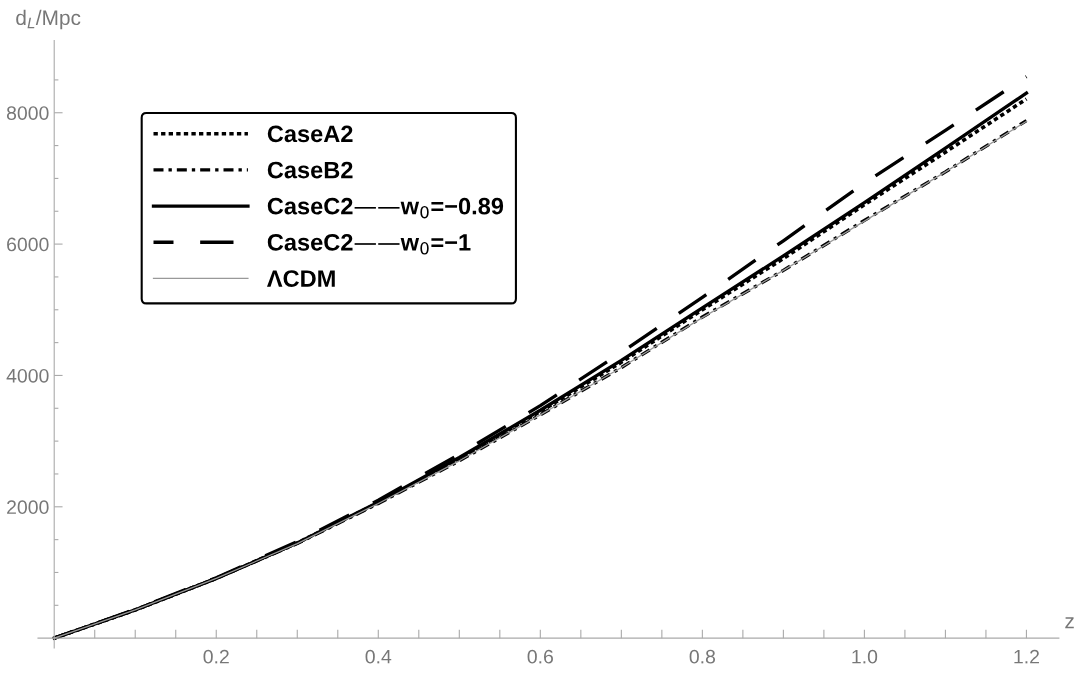  Describe the element at coordinates (369, 244) in the screenshot. I see `legend-label: CaseC2——w$_{0}$=−1` at that location.